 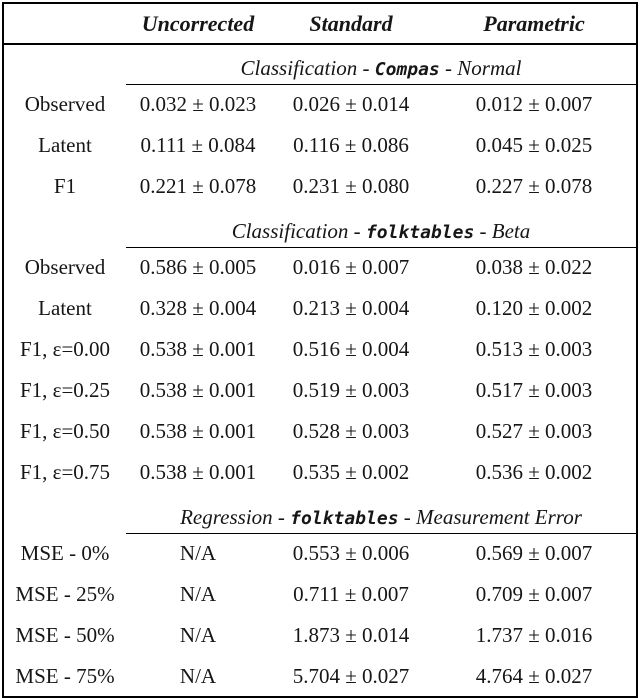 What do you see at coordinates (65, 186) in the screenshot?
I see `row-label: F1` at bounding box center [65, 186].